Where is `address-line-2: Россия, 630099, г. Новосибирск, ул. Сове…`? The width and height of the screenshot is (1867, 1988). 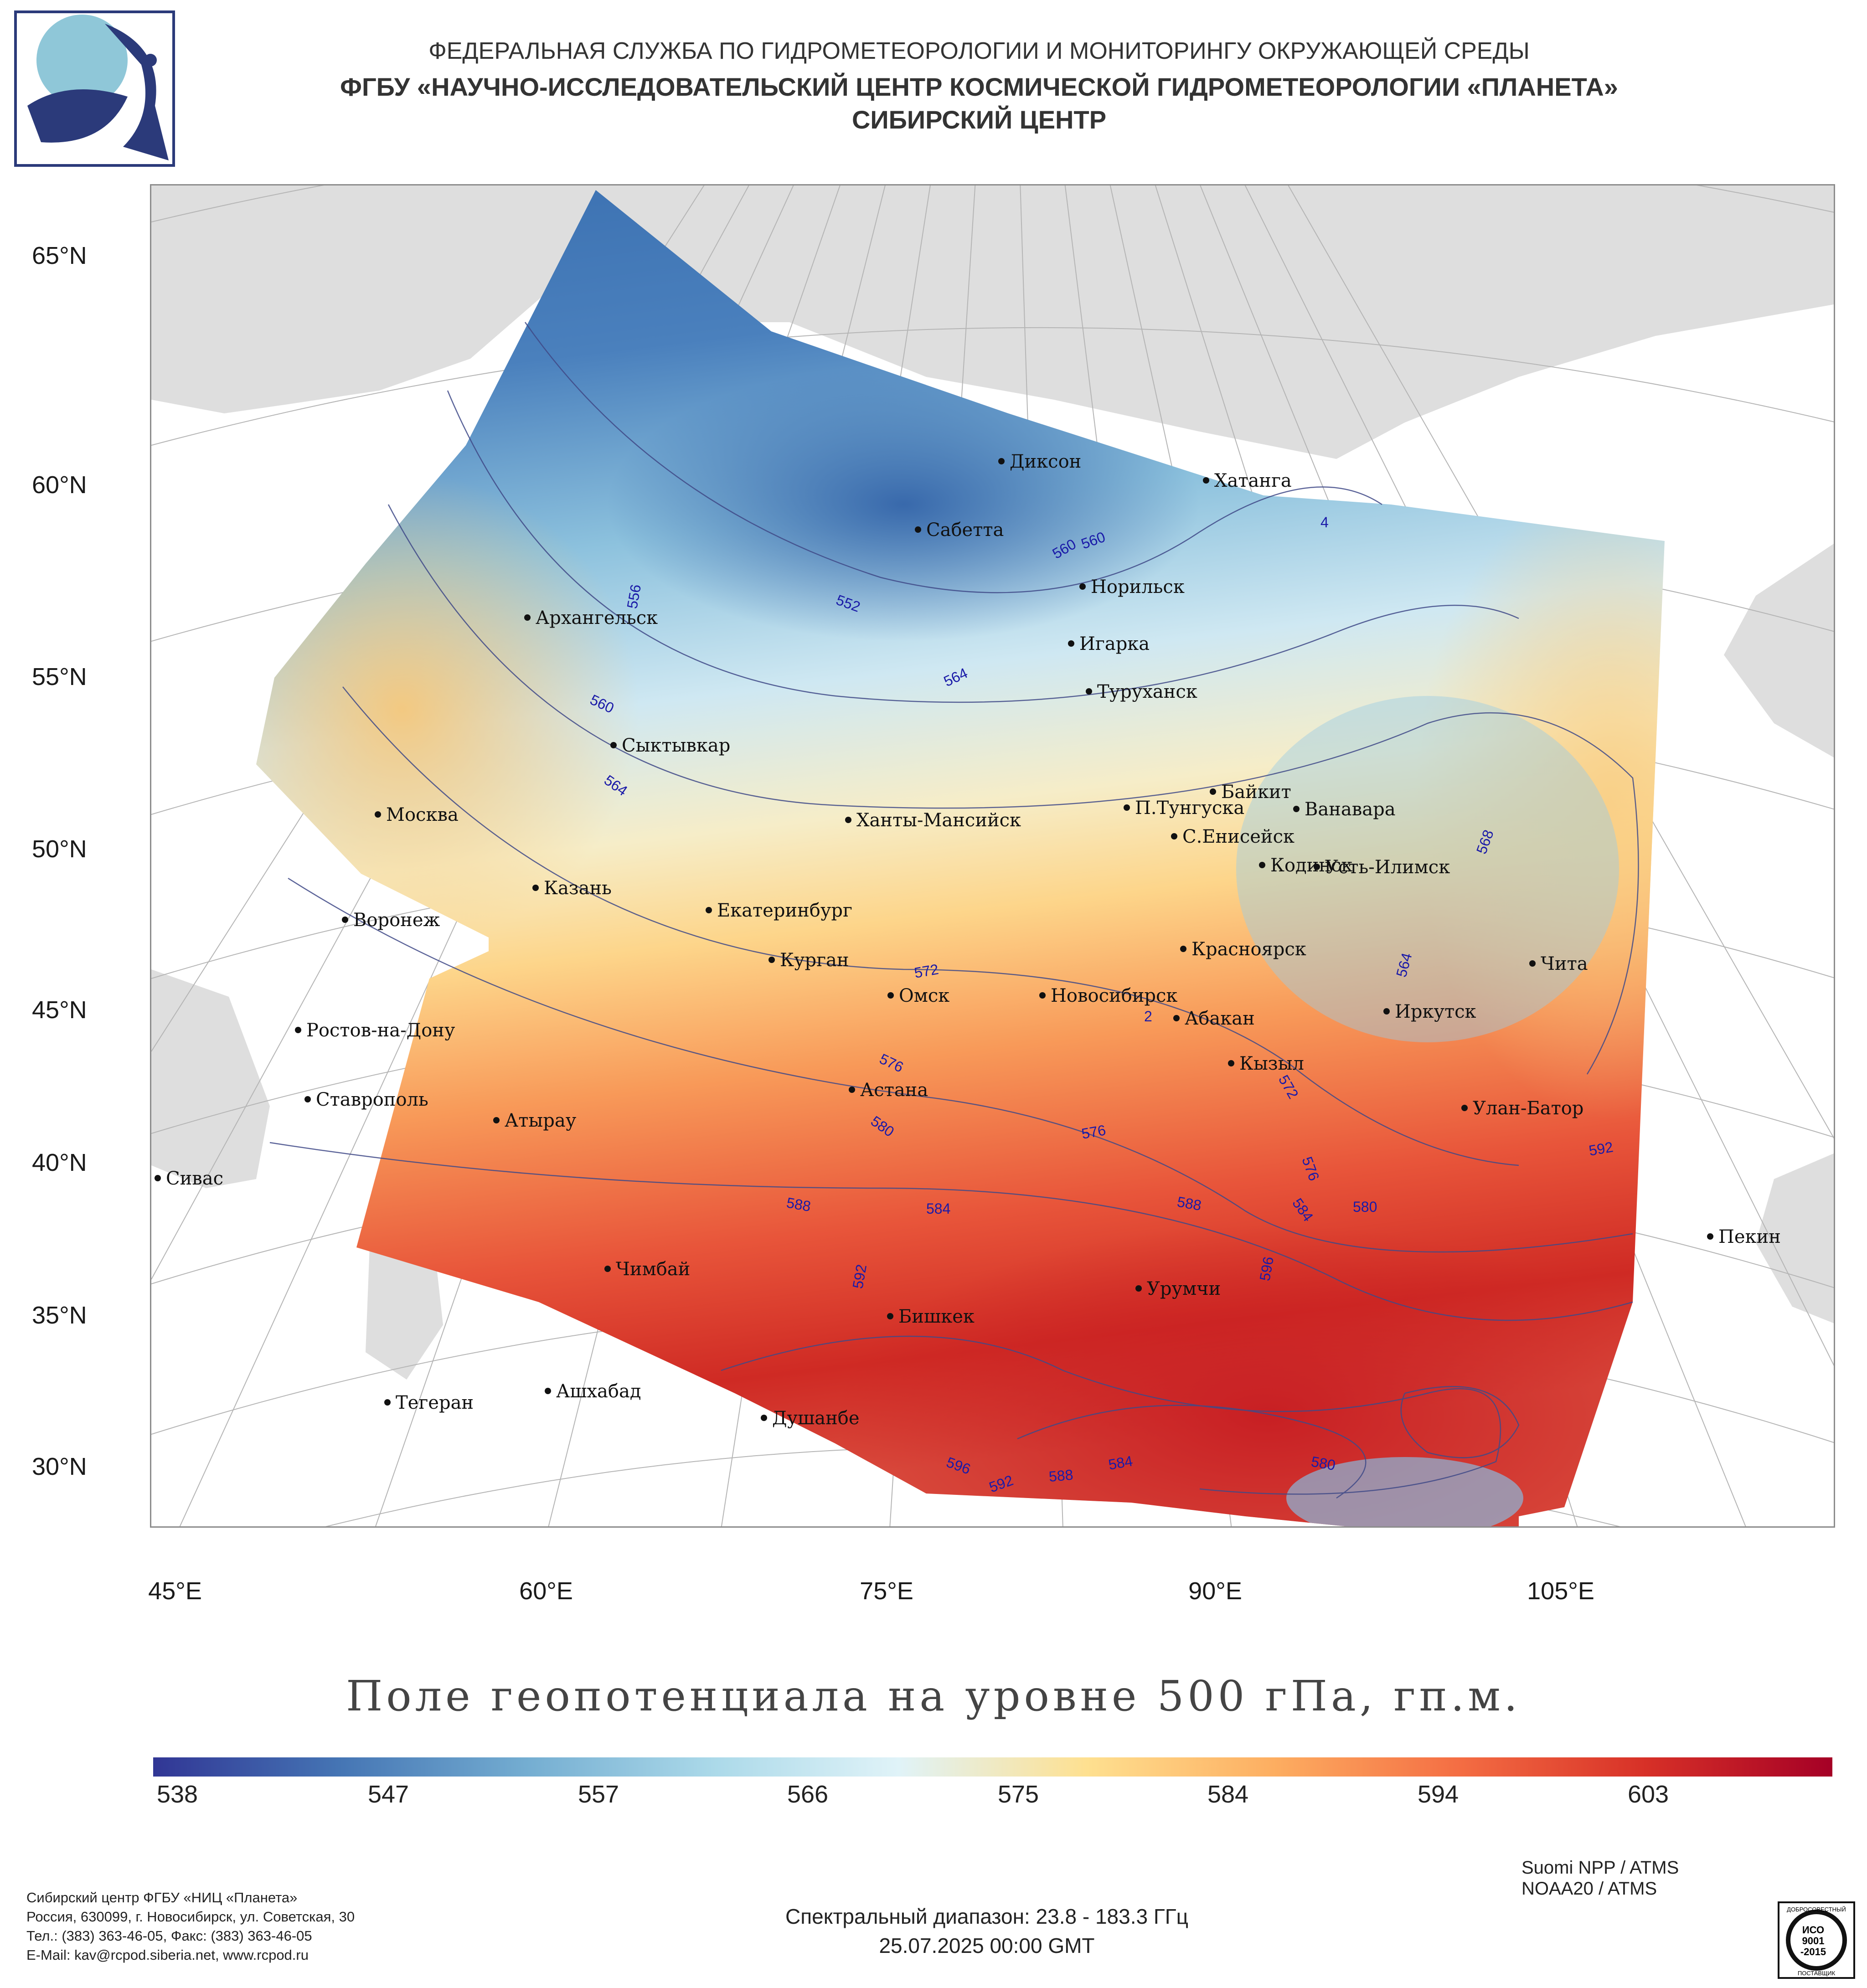 address-line-2: Россия, 630099, г. Новосибирск, ул. Сове… is located at coordinates (190, 1917).